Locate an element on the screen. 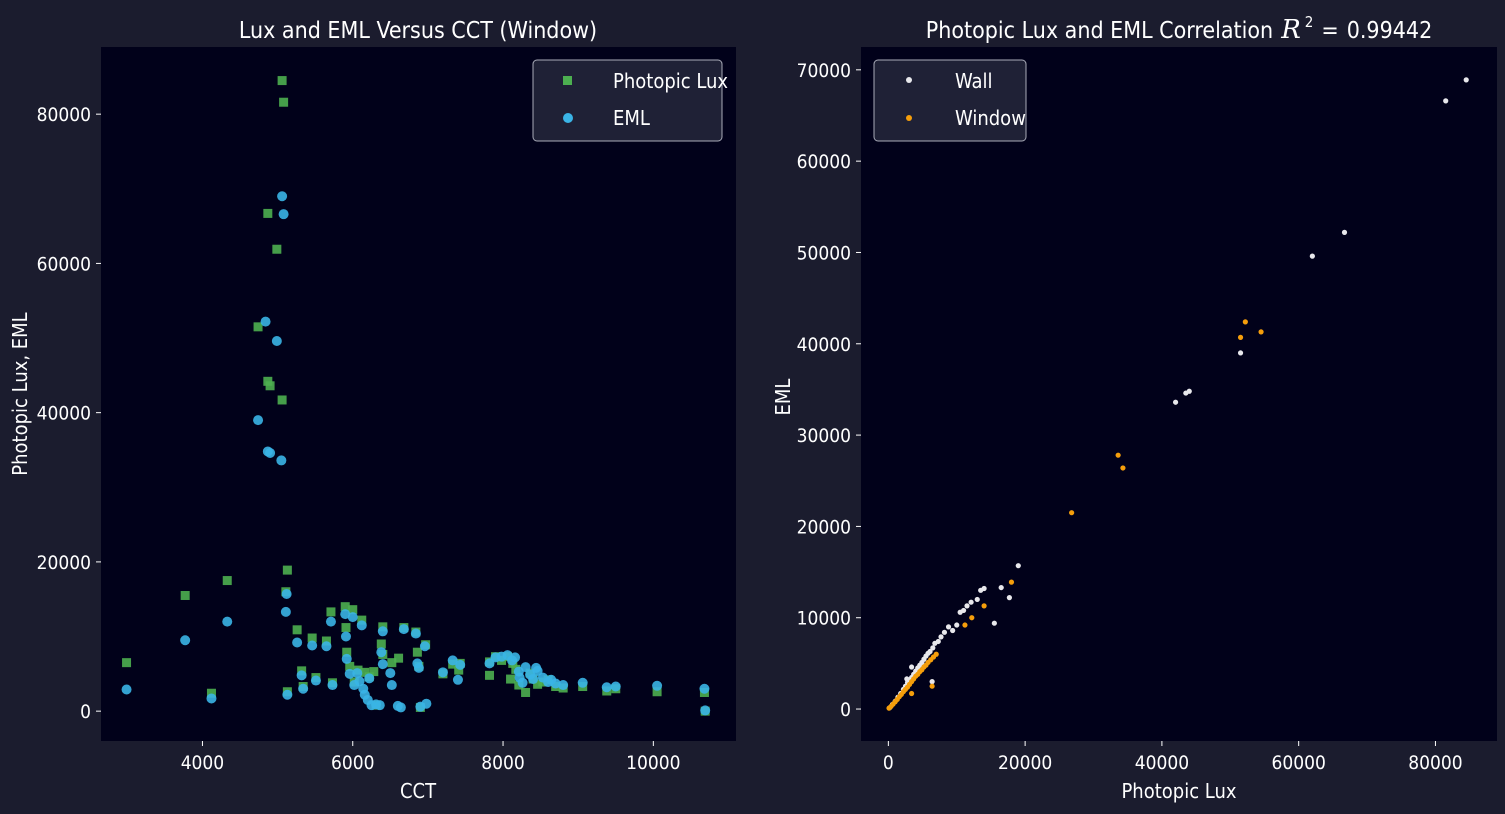 The image size is (1505, 814). y-tick-label: 40000 is located at coordinates (64, 414).